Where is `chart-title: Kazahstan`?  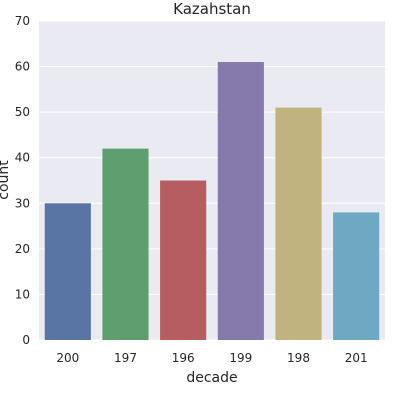 chart-title: Kazahstan is located at coordinates (212, 9).